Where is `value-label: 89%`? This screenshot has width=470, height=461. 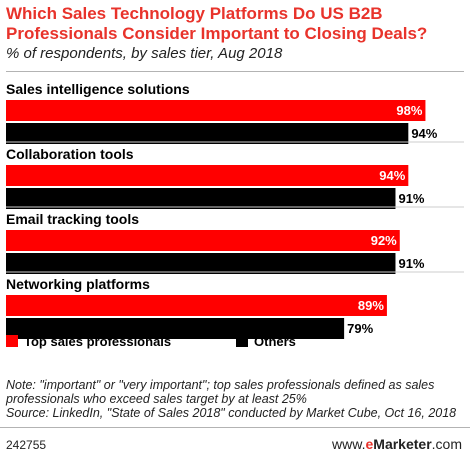 value-label: 89% is located at coordinates (371, 305).